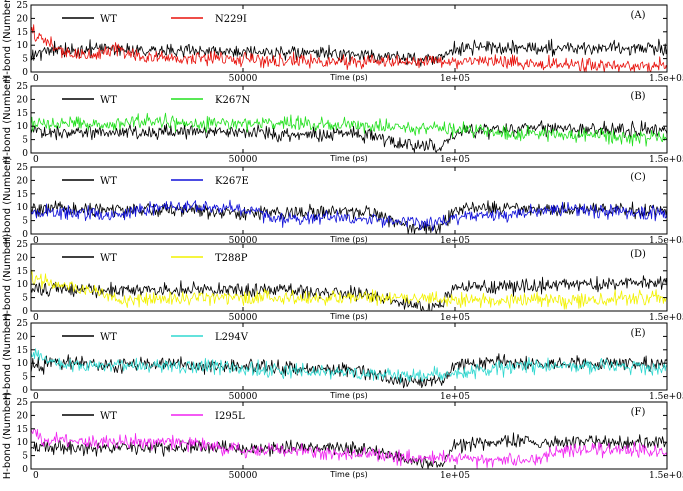  I want to click on legend-label: N229I, so click(231, 19).